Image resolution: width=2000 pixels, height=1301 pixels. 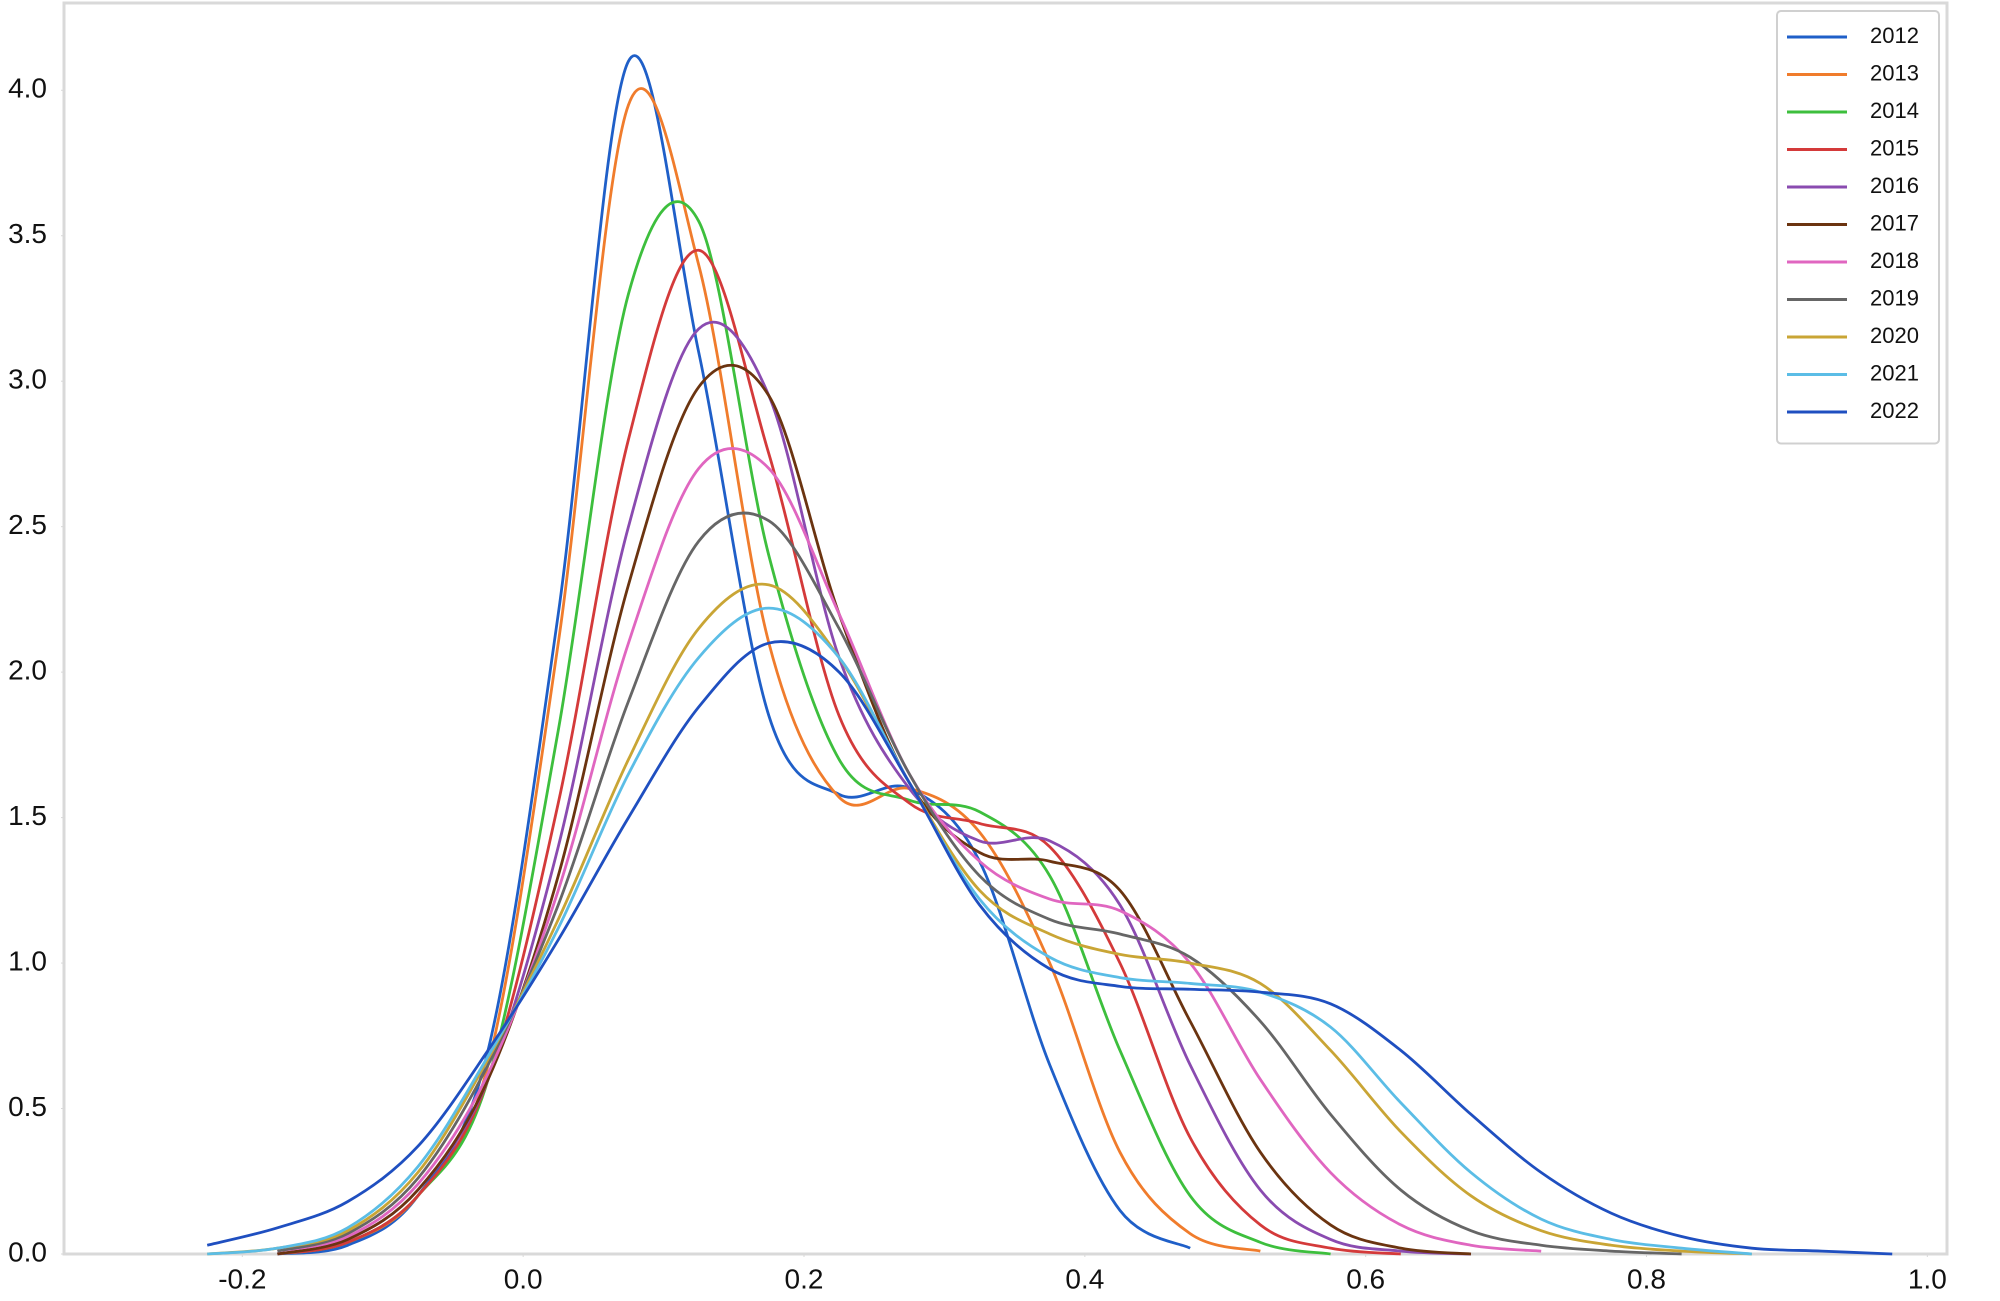 What do you see at coordinates (1365, 1278) in the screenshot?
I see `x-tick-label: 0.6` at bounding box center [1365, 1278].